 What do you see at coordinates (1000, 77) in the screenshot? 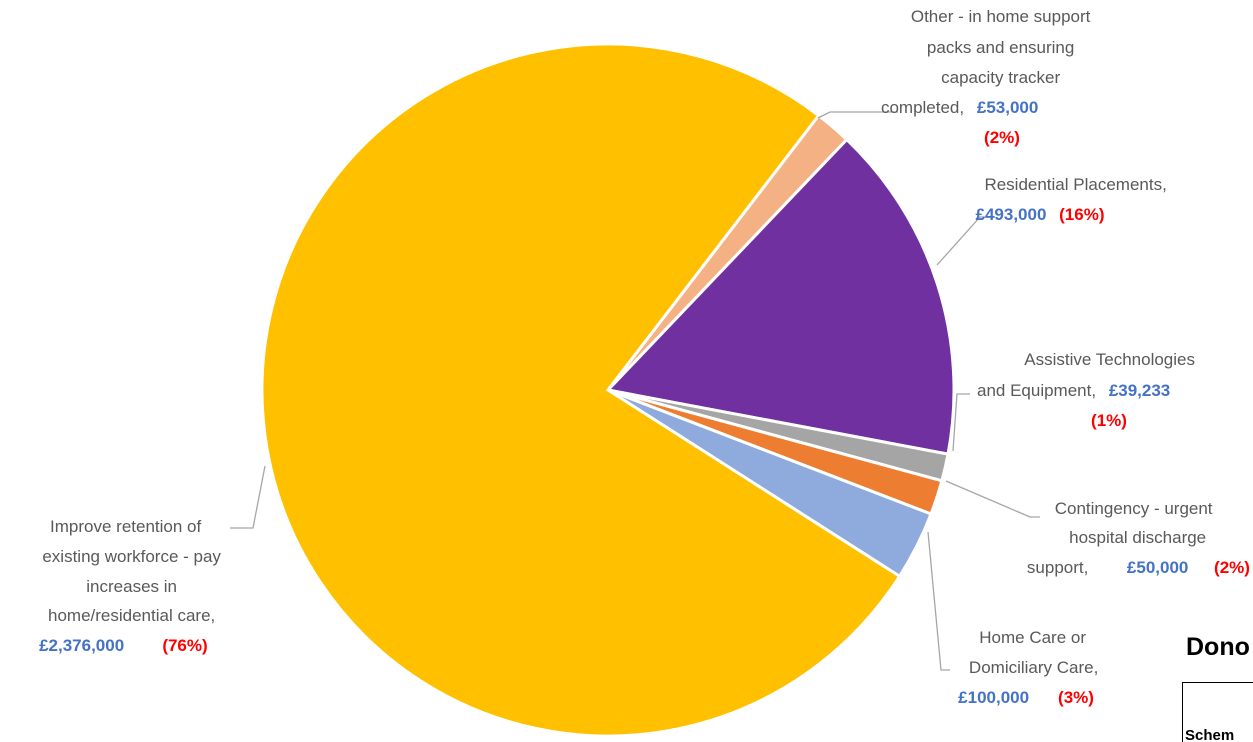
I see `slice-label-other-line-3: capacity tracker` at bounding box center [1000, 77].